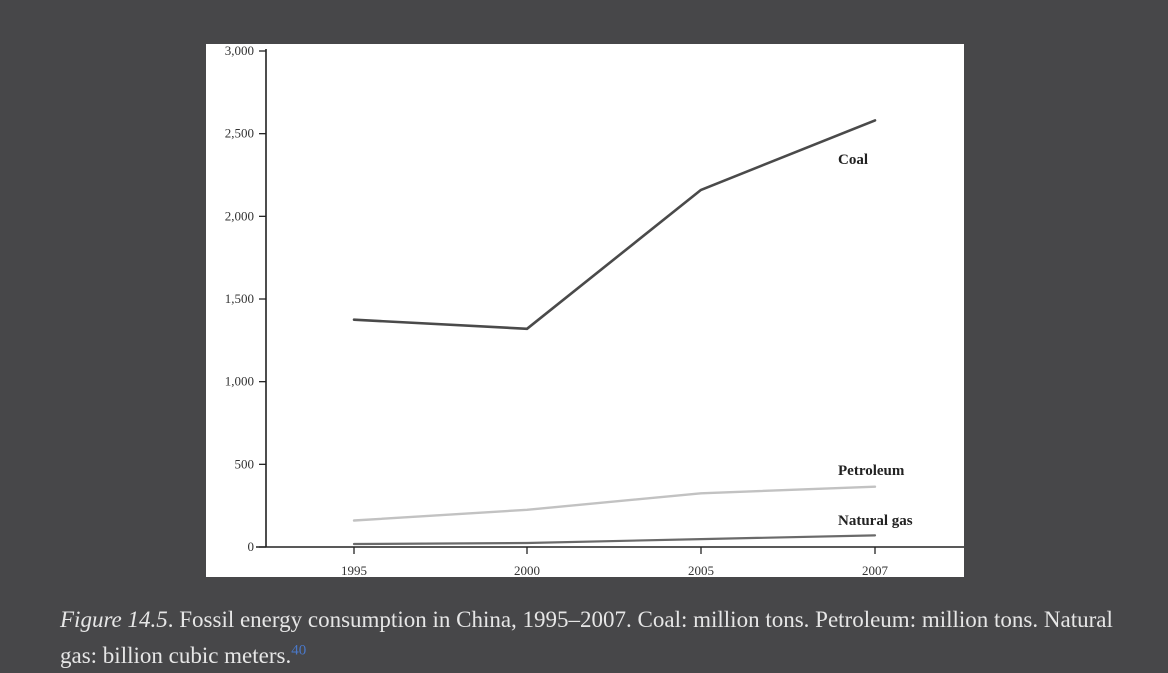 Image resolution: width=1168 pixels, height=673 pixels. I want to click on series-line-coal, so click(614, 225).